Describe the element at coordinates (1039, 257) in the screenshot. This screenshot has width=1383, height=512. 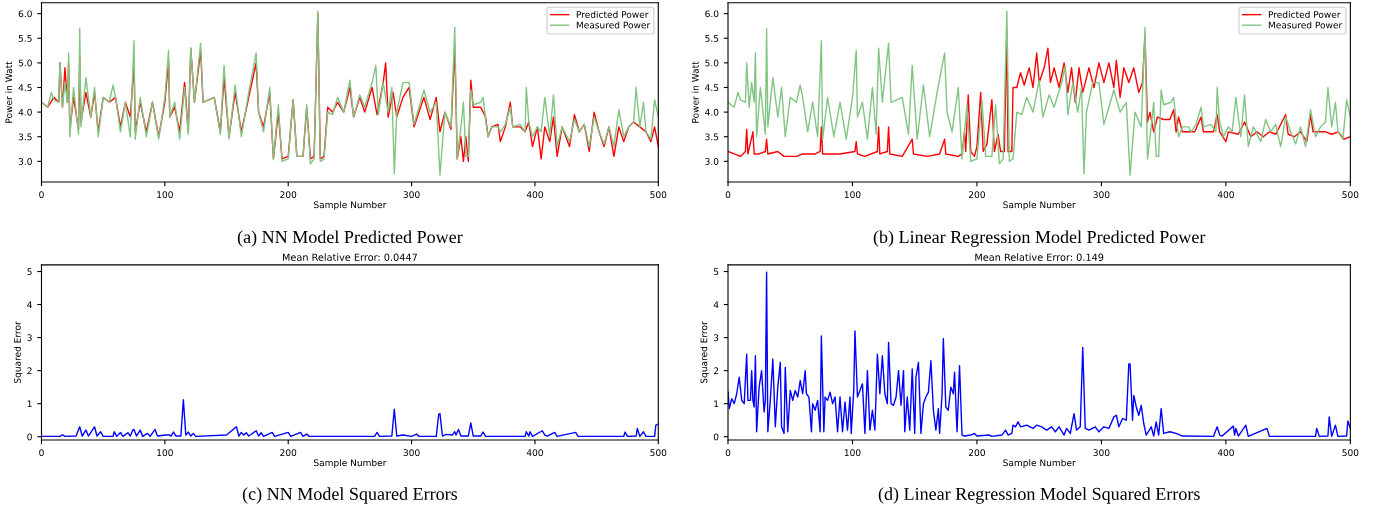
I see `chart-title: Mean Relative Error: 0.149` at that location.